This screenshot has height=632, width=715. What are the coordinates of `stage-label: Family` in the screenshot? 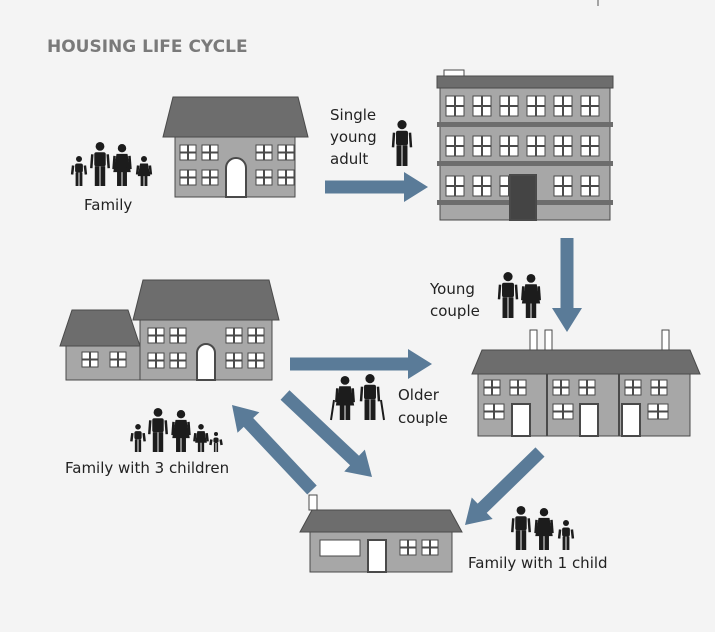 It's located at (108, 205).